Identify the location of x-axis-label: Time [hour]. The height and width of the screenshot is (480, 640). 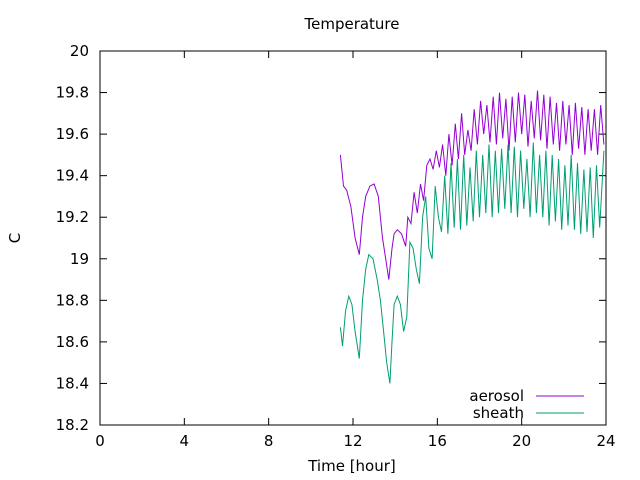
(351, 466).